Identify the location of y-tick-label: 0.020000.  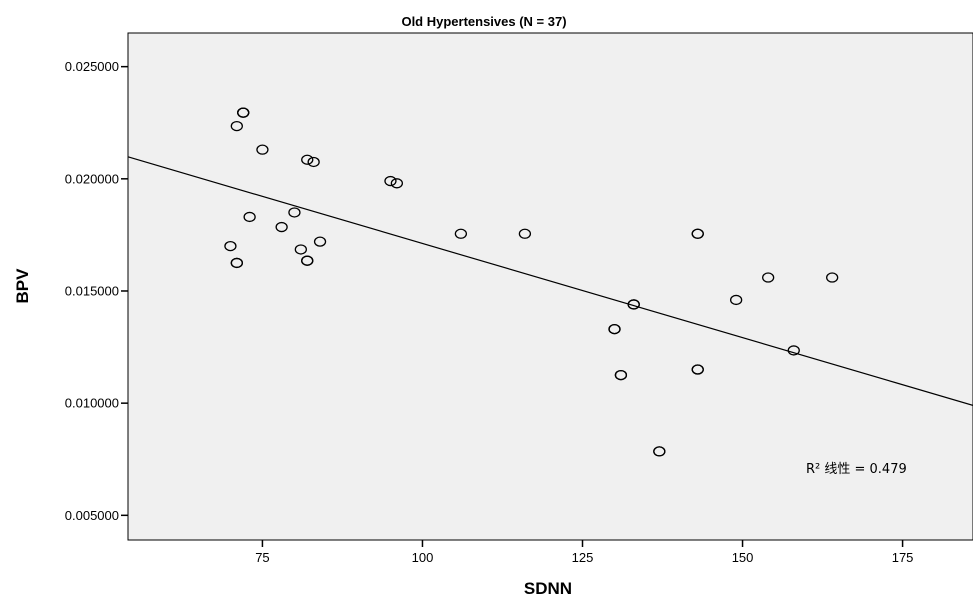
(92, 178).